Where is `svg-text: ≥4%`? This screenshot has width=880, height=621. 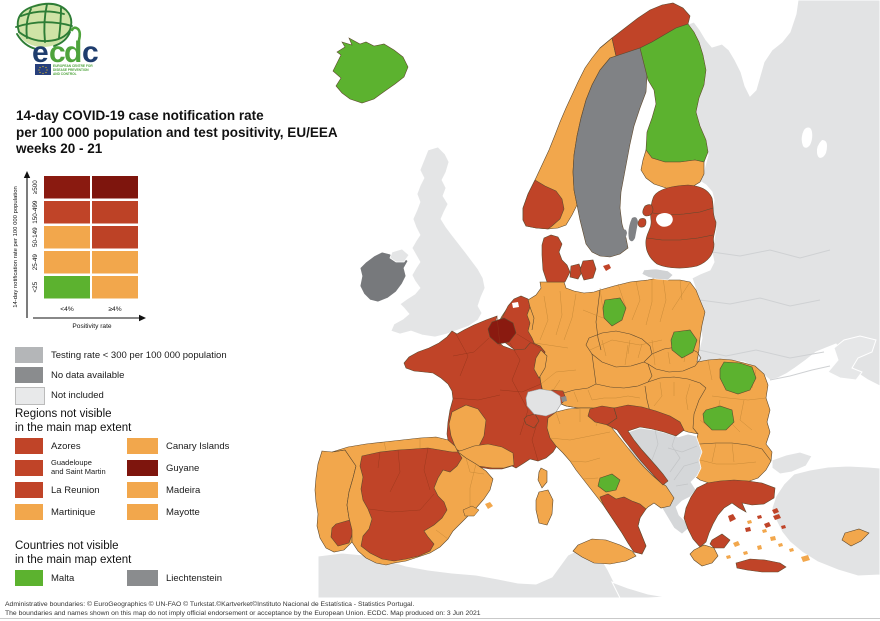
svg-text: ≥4% is located at coordinates (114, 309).